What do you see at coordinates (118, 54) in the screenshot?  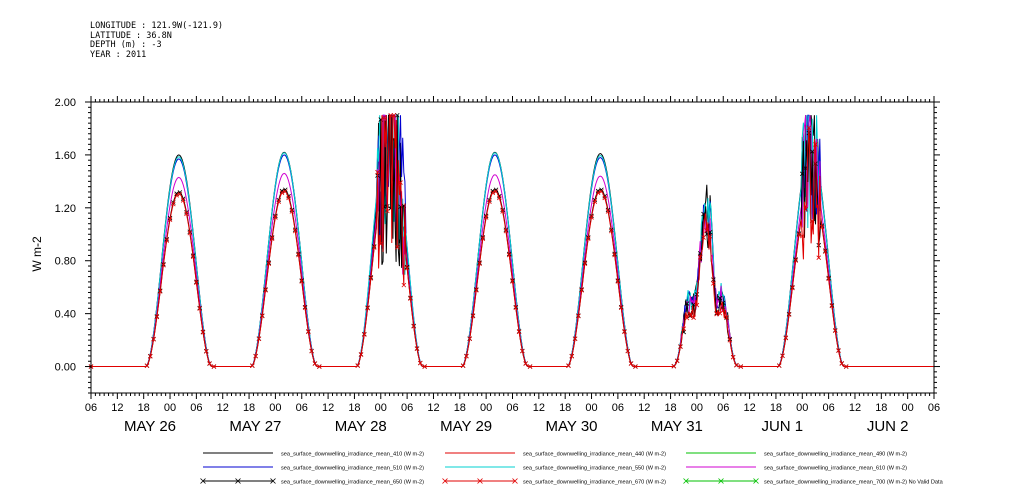 I see `year-label: YEAR : 2011` at bounding box center [118, 54].